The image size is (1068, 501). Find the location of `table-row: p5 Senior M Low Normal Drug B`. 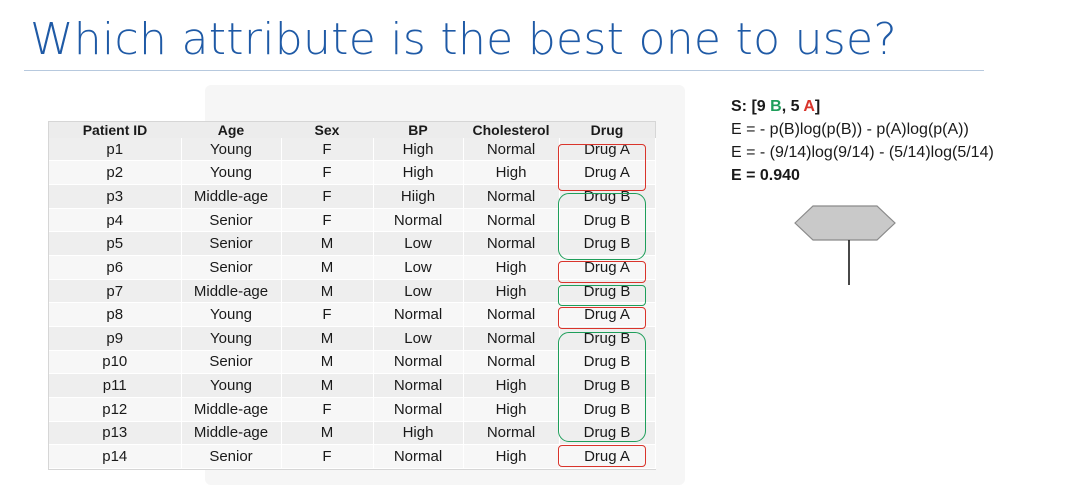

table-row: p5 Senior M Low Normal Drug B is located at coordinates (352, 244).